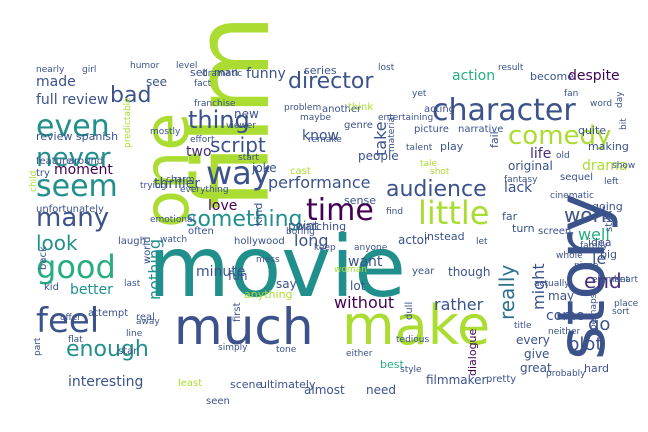  What do you see at coordinates (436, 189) in the screenshot?
I see `word-audience: audience` at bounding box center [436, 189].